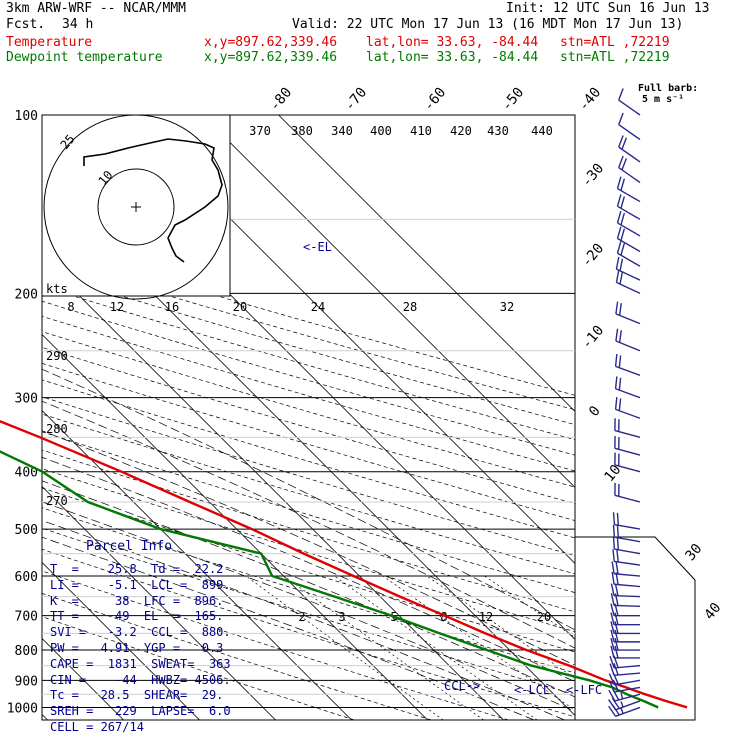  I want to click on hodograph-axis-label: 16, so click(172, 307).